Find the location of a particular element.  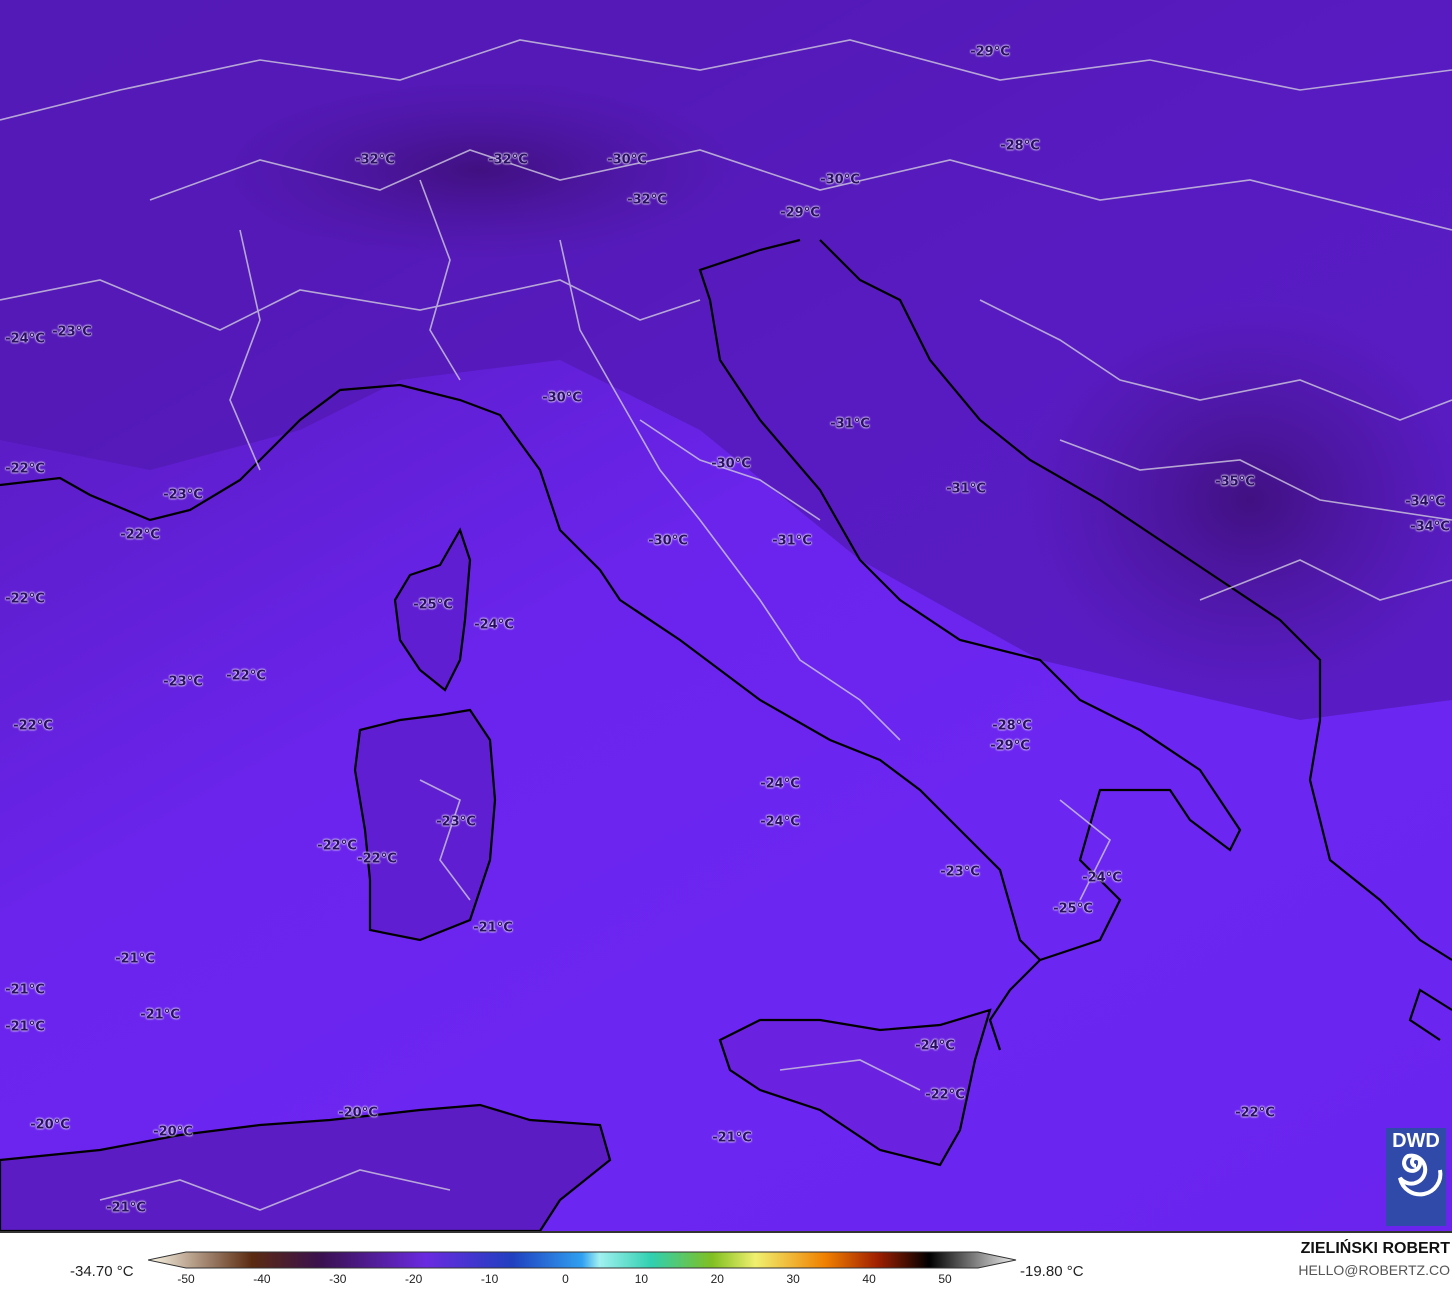

coastline-sardinia is located at coordinates (425, 825).